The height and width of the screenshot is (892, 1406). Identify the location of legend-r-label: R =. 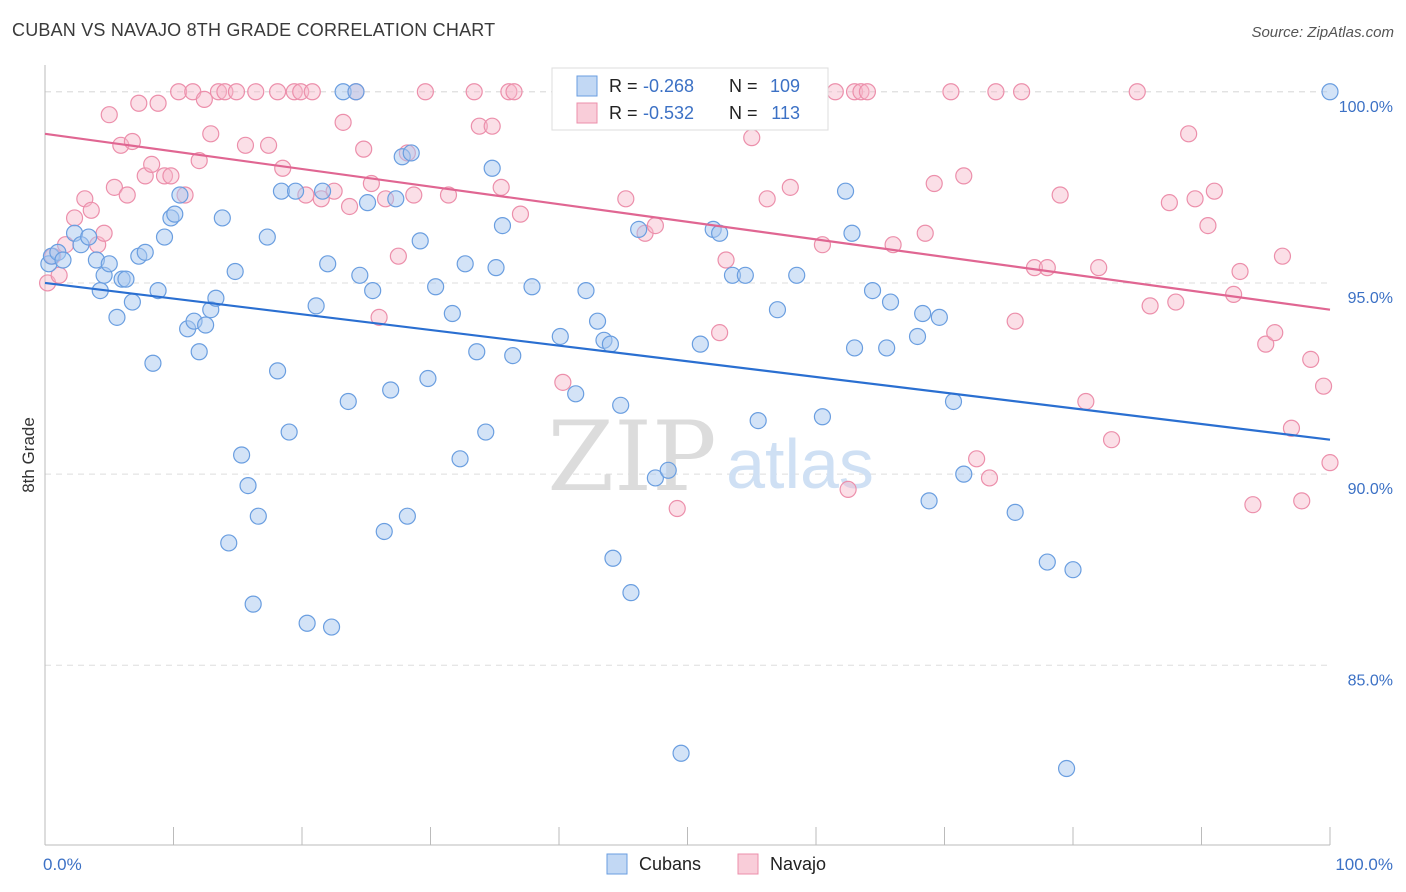
(623, 113).